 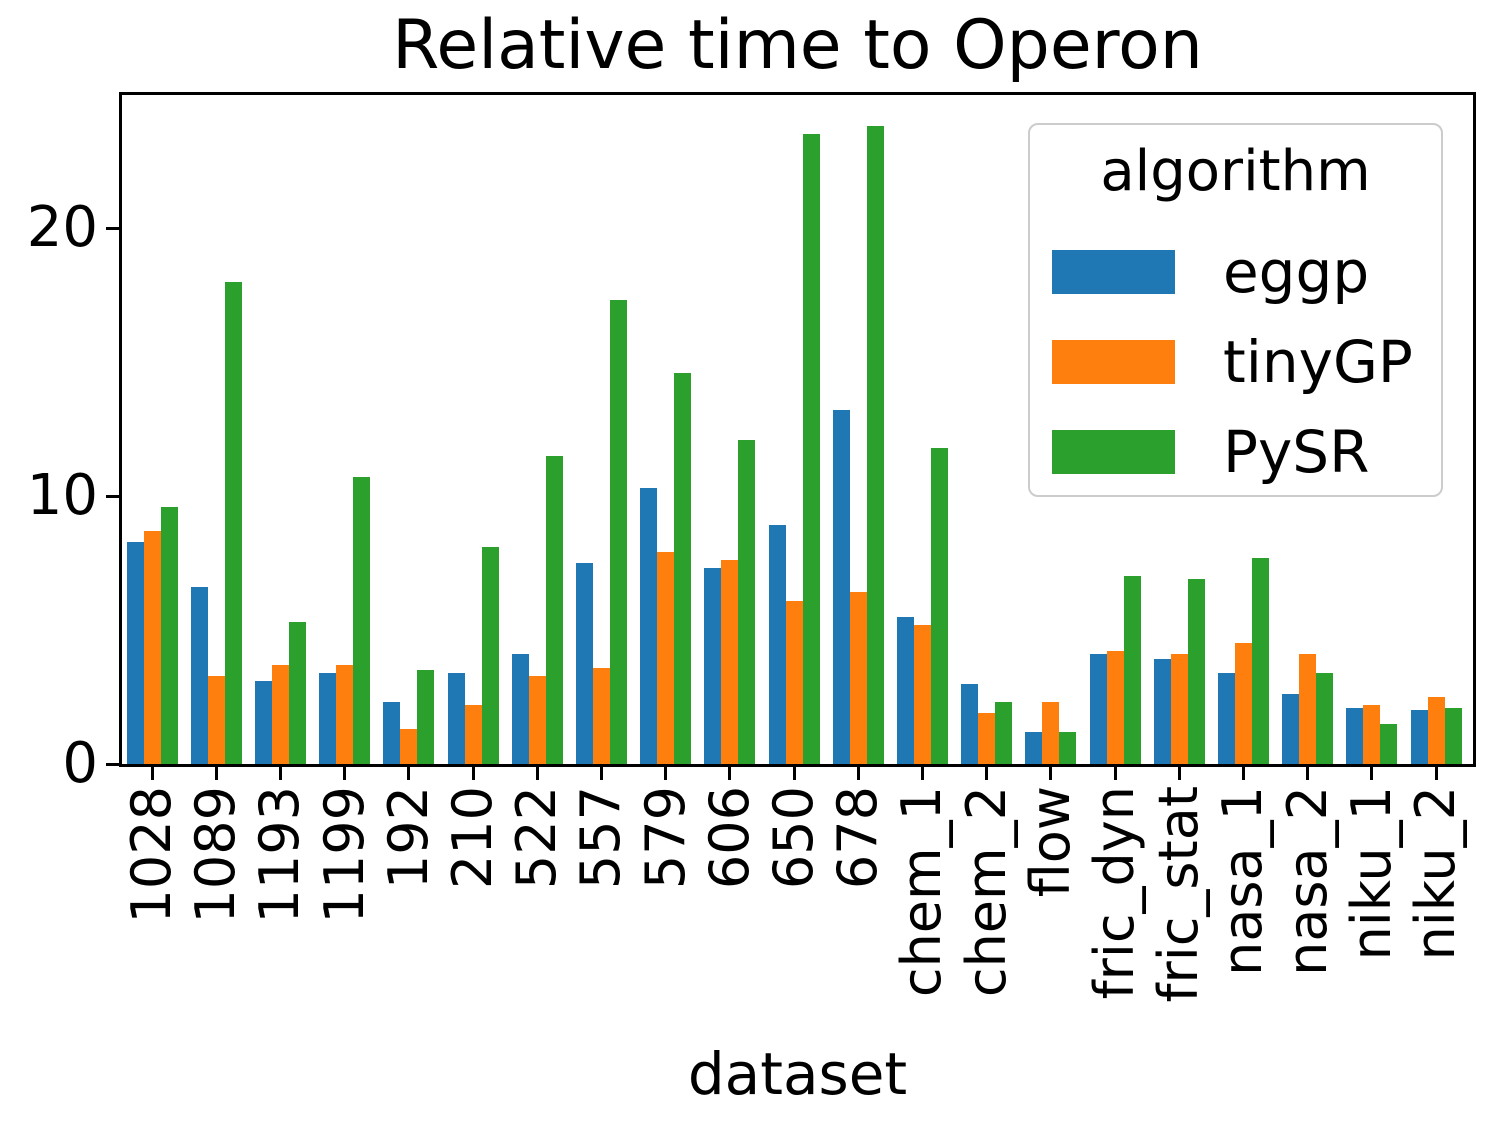 What do you see at coordinates (1179, 709) in the screenshot?
I see `bar-tinyGP-fric_stat` at bounding box center [1179, 709].